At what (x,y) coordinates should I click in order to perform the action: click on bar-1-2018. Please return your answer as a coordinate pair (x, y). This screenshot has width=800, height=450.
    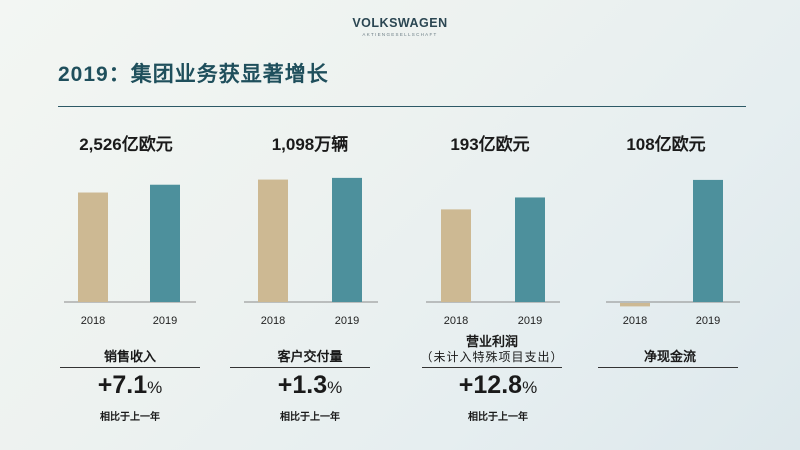
    Looking at the image, I should click on (273, 240).